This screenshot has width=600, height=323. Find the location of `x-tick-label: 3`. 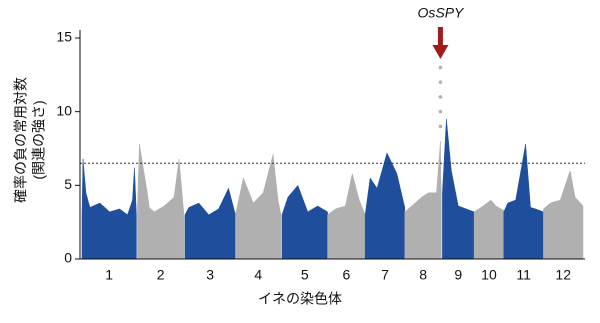

x-tick-label: 3 is located at coordinates (210, 275).